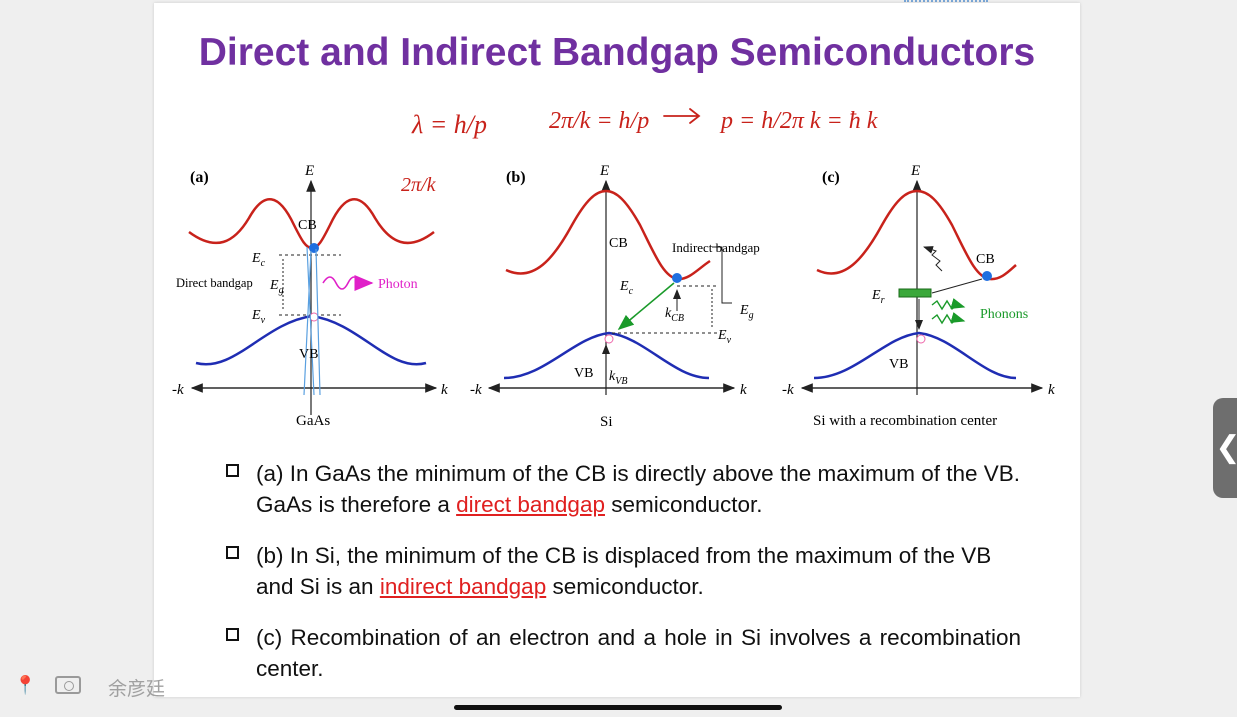 This screenshot has width=1237, height=717. Describe the element at coordinates (449, 124) in the screenshot. I see `handwritten-eq1: λ = h/p` at that location.